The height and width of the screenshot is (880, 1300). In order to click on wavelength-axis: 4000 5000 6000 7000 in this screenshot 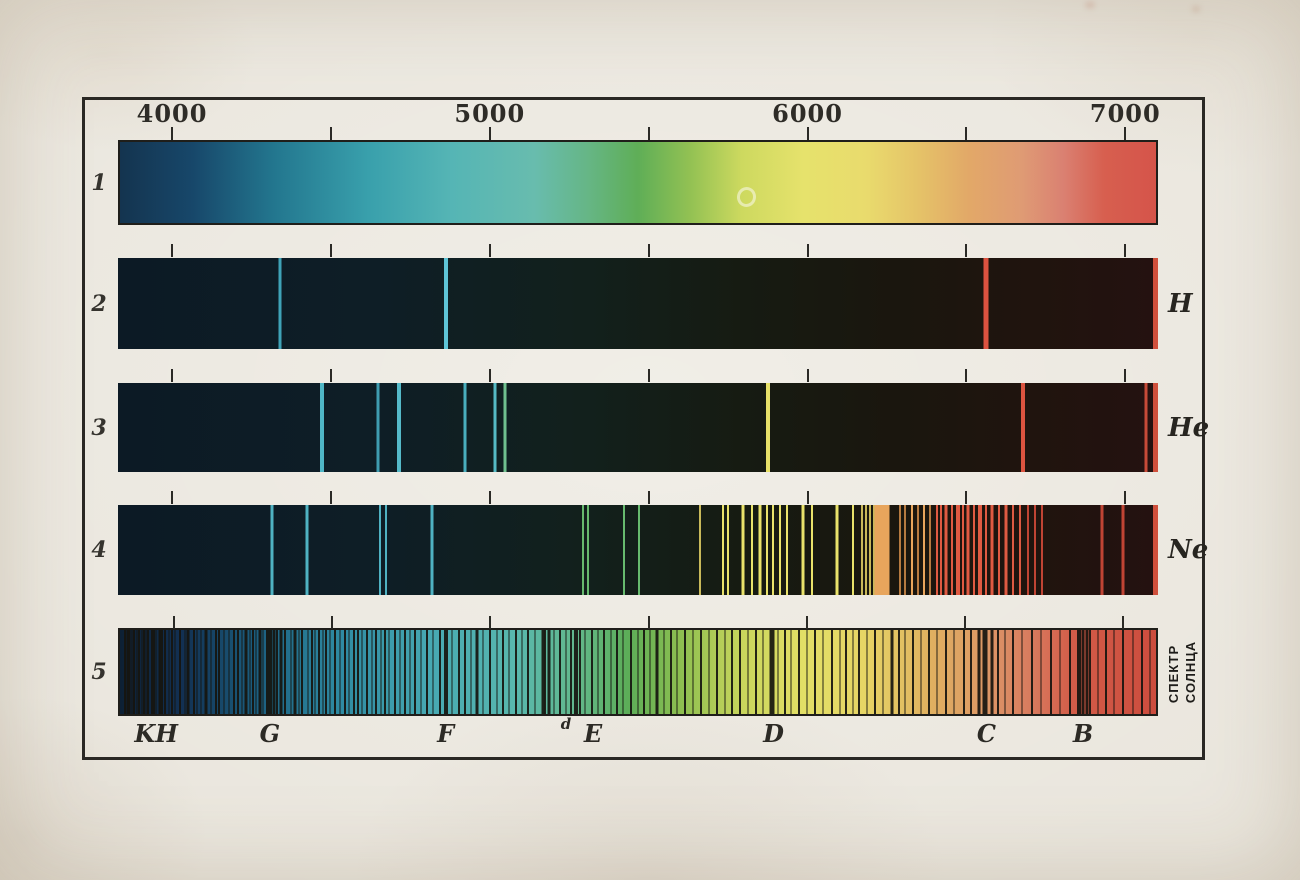, I will do `click(639, 118)`.